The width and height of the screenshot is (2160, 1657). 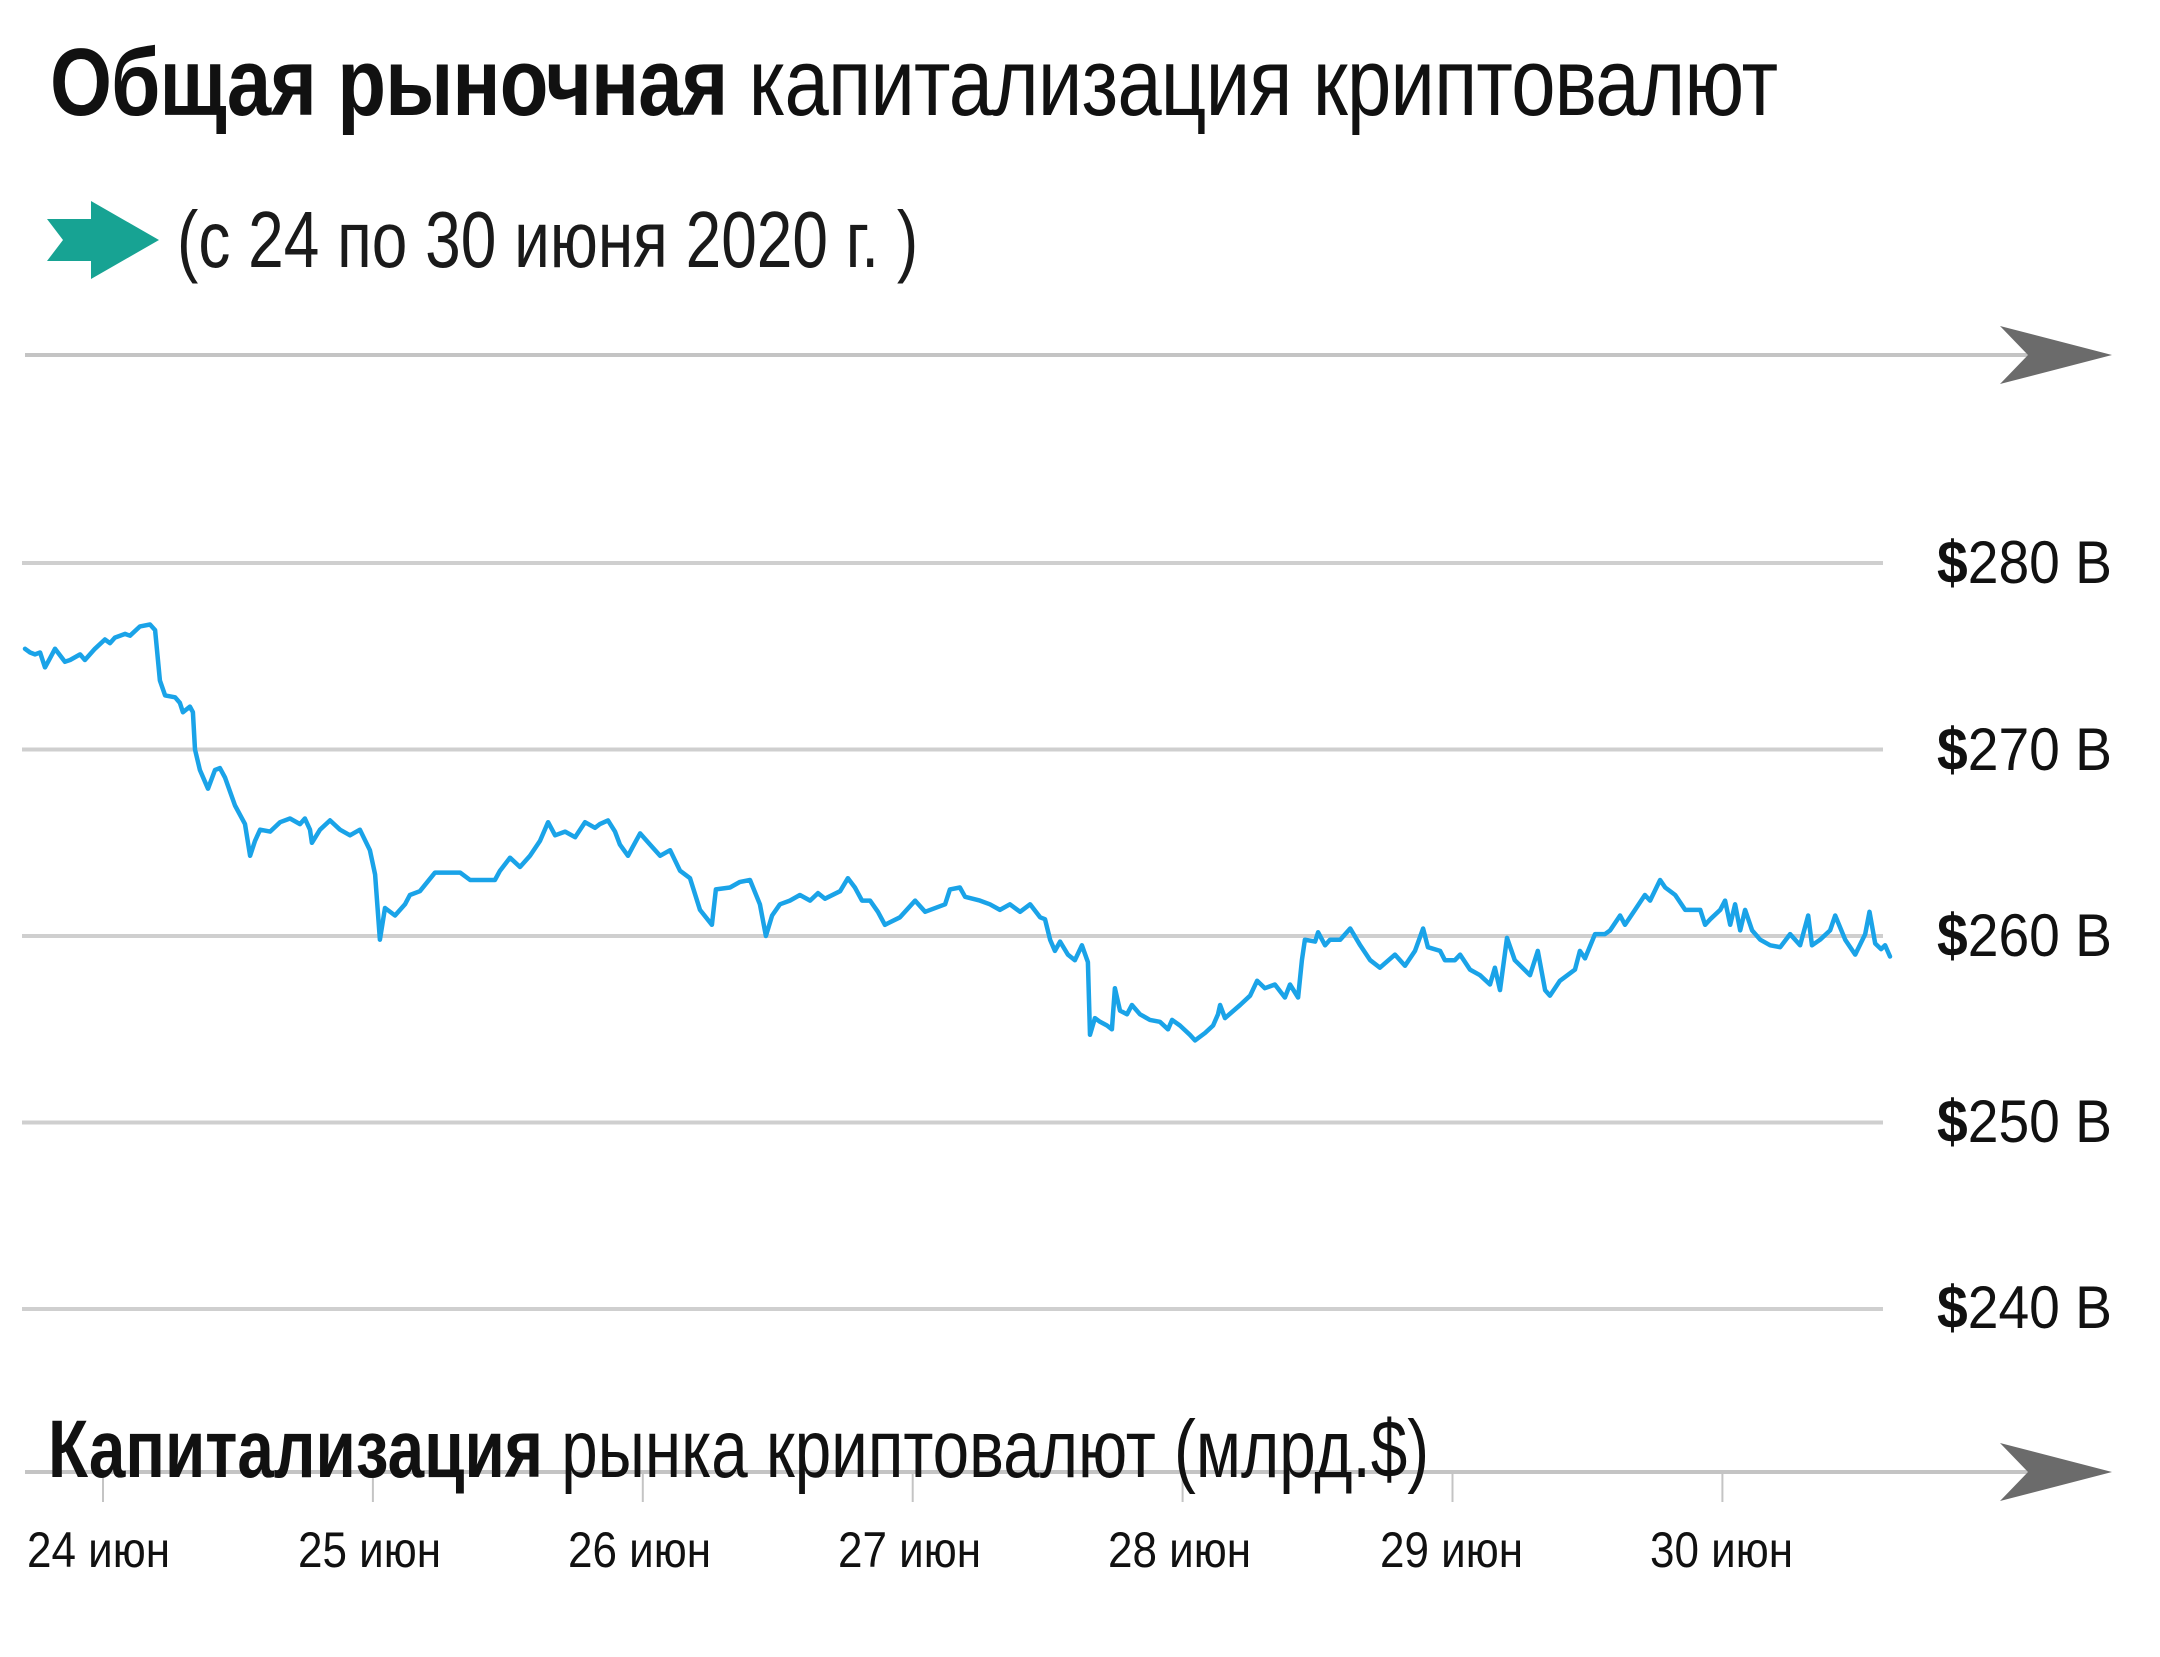 I want to click on x-ticks, so click(x=913, y=1487).